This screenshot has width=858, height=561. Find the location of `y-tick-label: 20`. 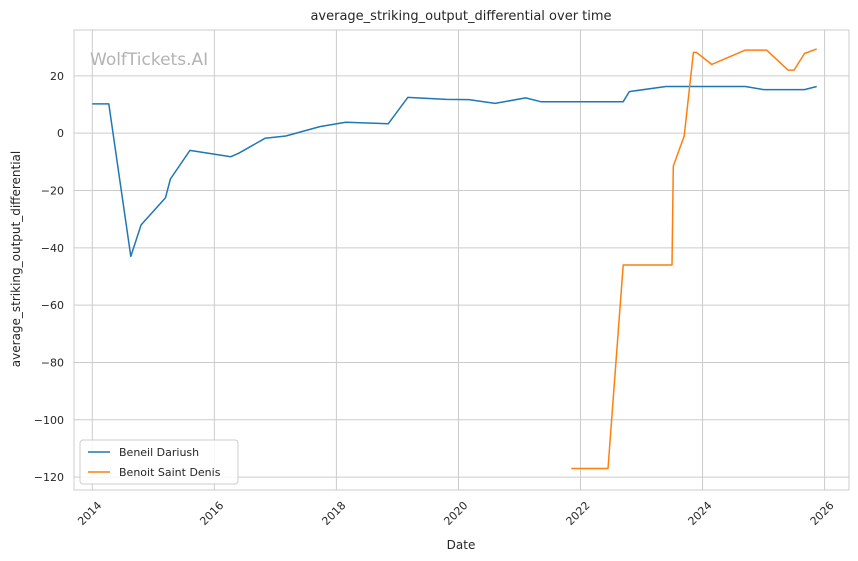

y-tick-label: 20 is located at coordinates (57, 76).